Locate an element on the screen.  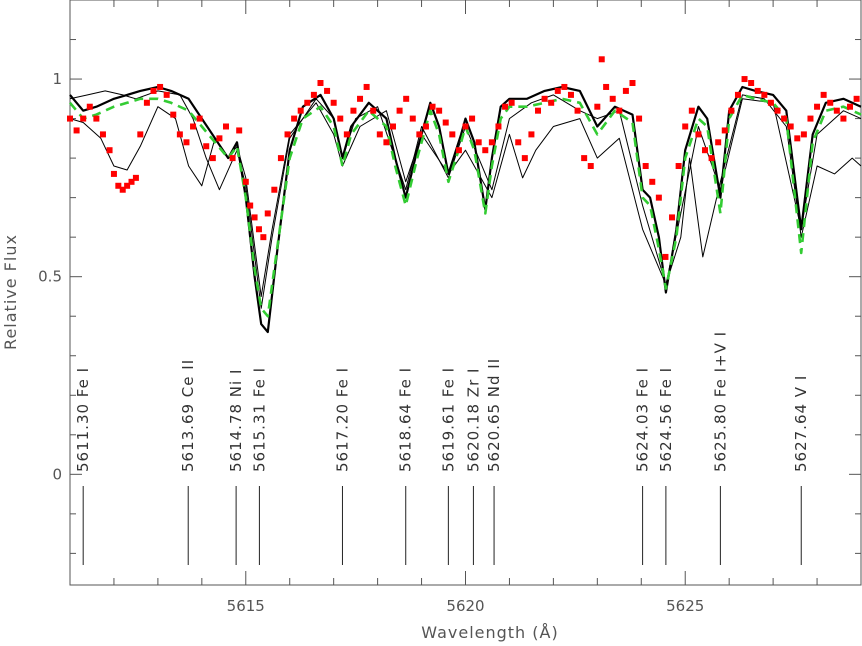
line-id-label: 5624.56 Fe I is located at coordinates (666, 419).